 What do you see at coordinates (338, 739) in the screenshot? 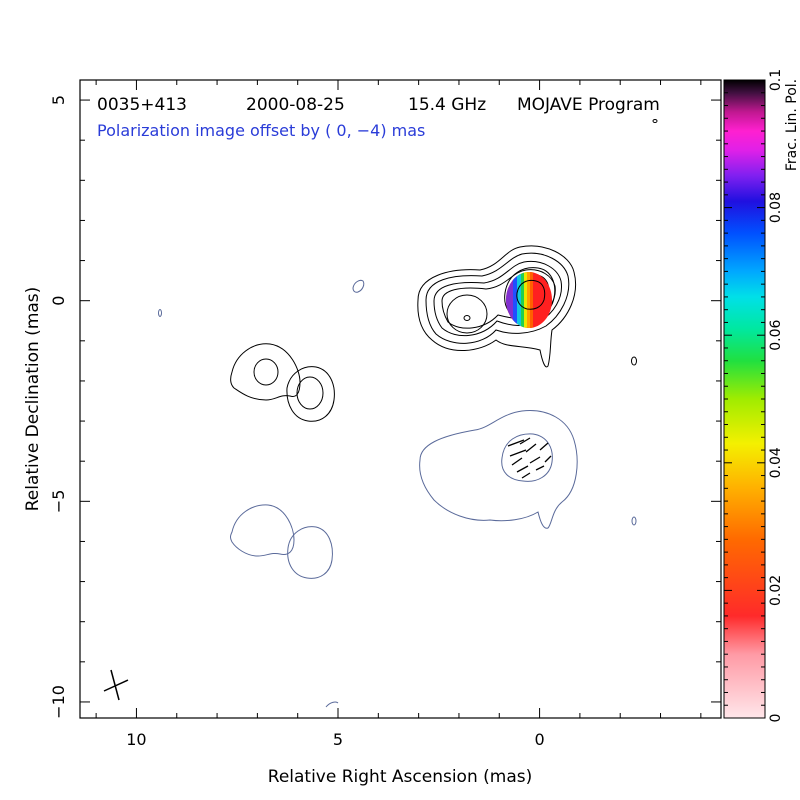
I see `x-tick-label: 5` at bounding box center [338, 739].